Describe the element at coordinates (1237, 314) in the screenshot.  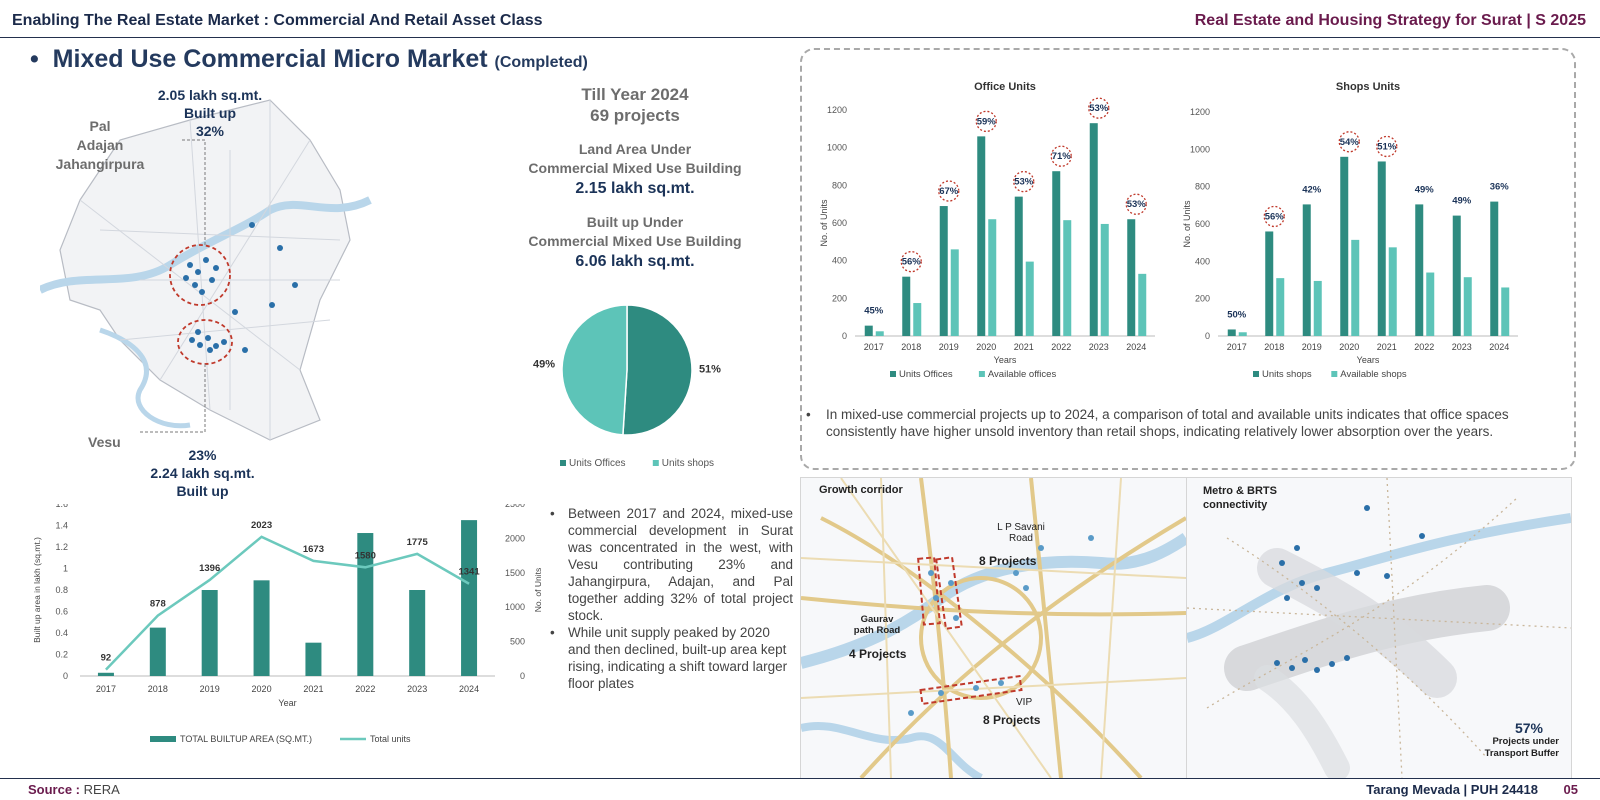
I see `pct-label: 50%` at that location.